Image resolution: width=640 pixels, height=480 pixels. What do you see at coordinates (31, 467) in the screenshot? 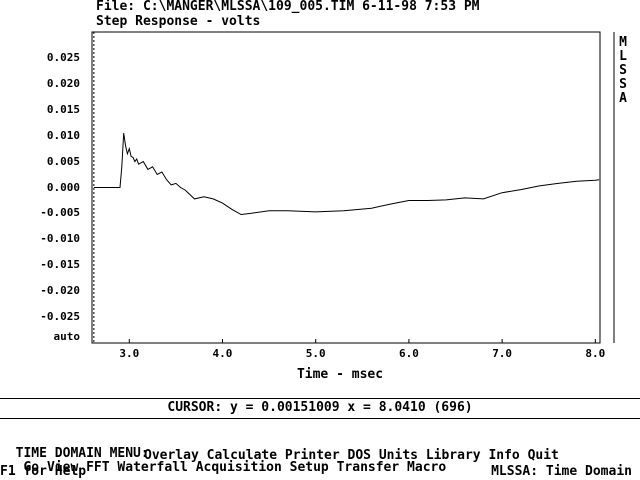
I see `menu-item-go: Go` at bounding box center [31, 467].